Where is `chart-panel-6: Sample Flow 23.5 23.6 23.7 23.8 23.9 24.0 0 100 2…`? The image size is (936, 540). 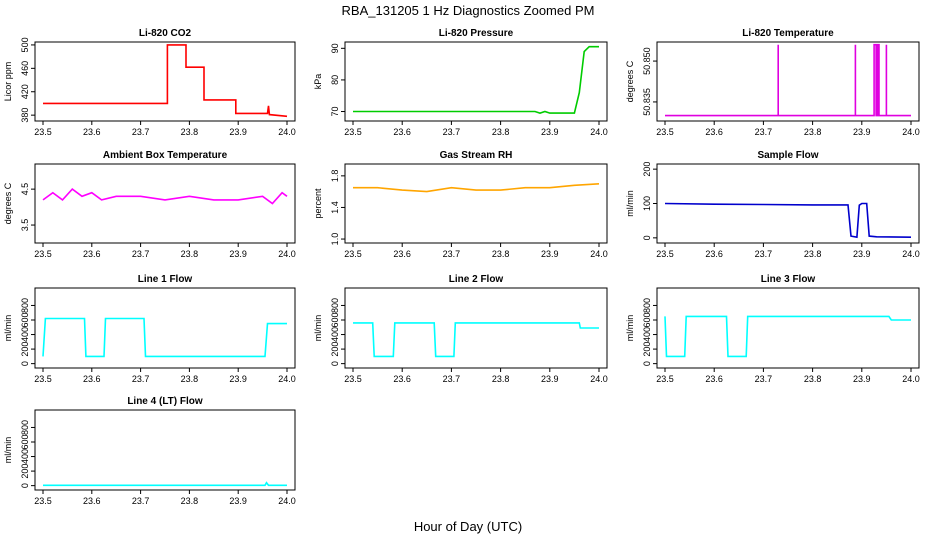
chart-panel-6: Sample Flow 23.5 23.6 23.7 23.8 23.9 24.0 0 100 2… is located at coordinates (772, 204).